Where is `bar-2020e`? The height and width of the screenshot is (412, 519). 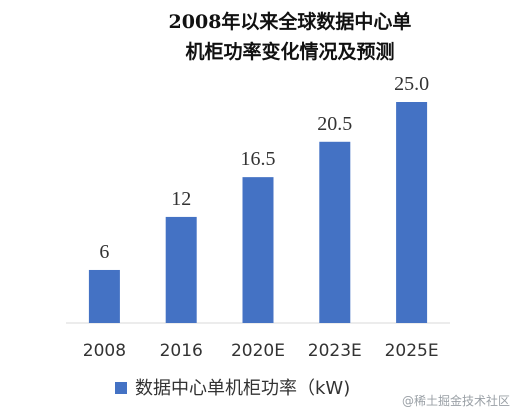
bar-2020e is located at coordinates (258, 250).